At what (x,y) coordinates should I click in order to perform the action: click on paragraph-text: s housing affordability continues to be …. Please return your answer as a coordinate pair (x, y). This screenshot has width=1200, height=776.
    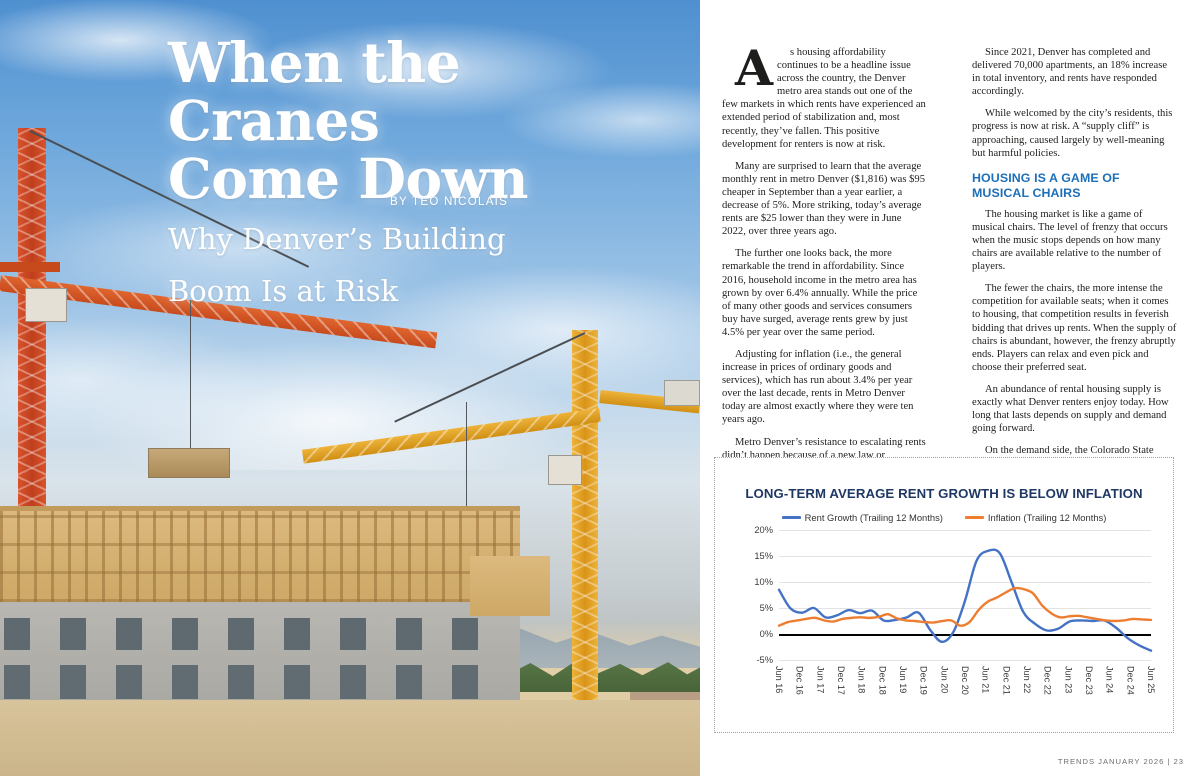
    Looking at the image, I should click on (824, 98).